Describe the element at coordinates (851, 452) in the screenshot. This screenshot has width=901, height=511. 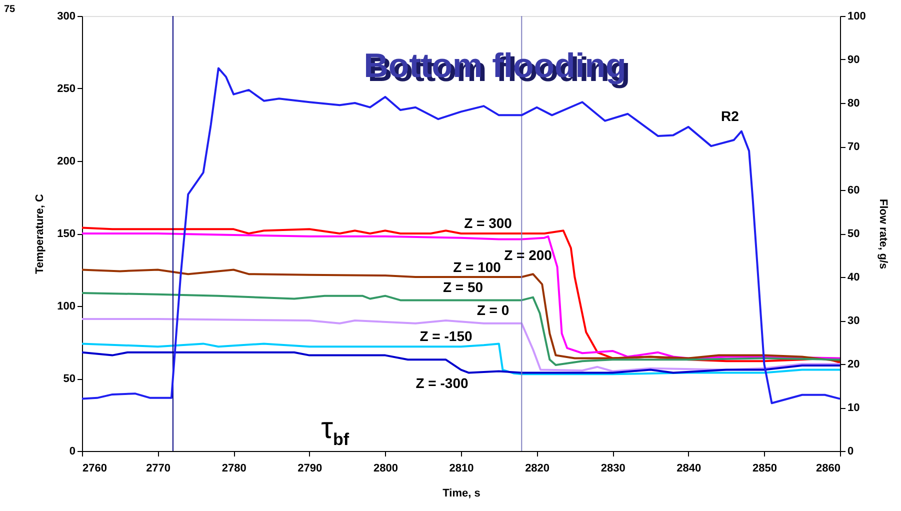
I see `y2-tick-label: 0` at that location.